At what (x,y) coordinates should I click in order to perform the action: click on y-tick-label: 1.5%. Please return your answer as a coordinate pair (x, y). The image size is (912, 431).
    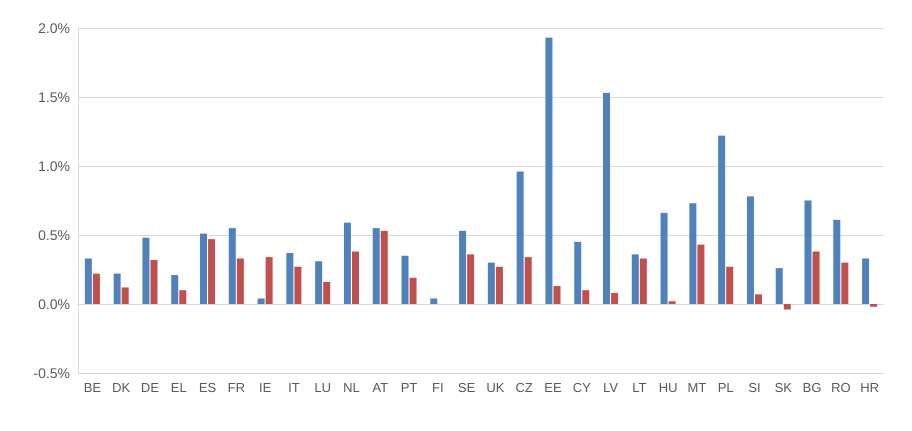
    Looking at the image, I should click on (54, 97).